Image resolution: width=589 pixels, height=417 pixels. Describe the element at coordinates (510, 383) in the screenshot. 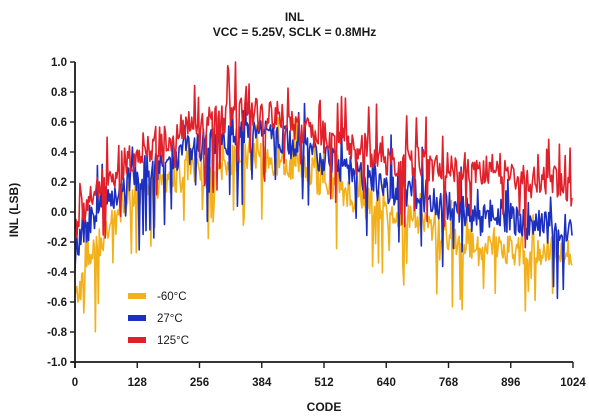

I see `x-tick-label: 896` at that location.